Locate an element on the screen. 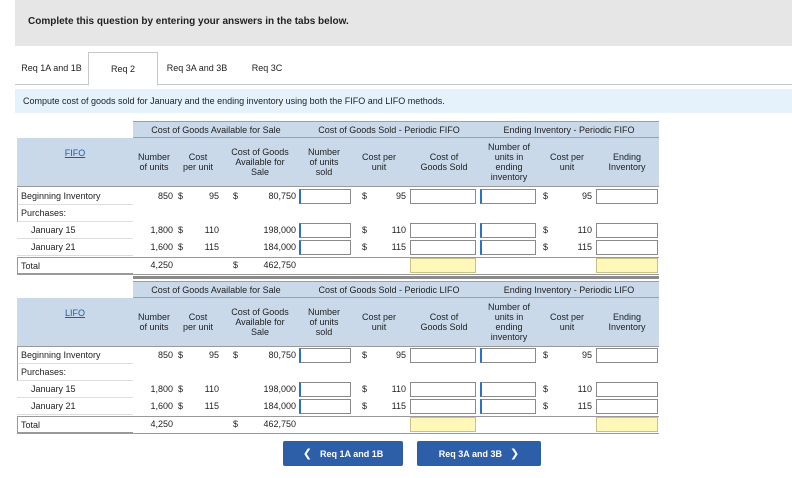 The height and width of the screenshot is (478, 792). fifo-jan15-sold-cost: 110 is located at coordinates (398, 230).